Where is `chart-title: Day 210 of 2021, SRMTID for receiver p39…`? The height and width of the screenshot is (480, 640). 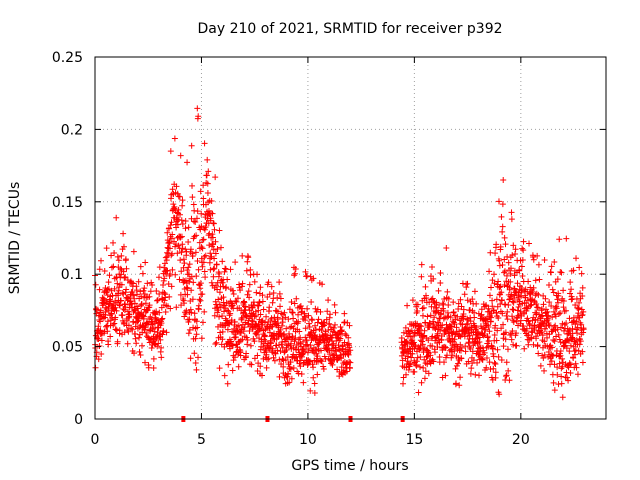
chart-title: Day 210 of 2021, SRMTID for receiver p39… is located at coordinates (349, 29).